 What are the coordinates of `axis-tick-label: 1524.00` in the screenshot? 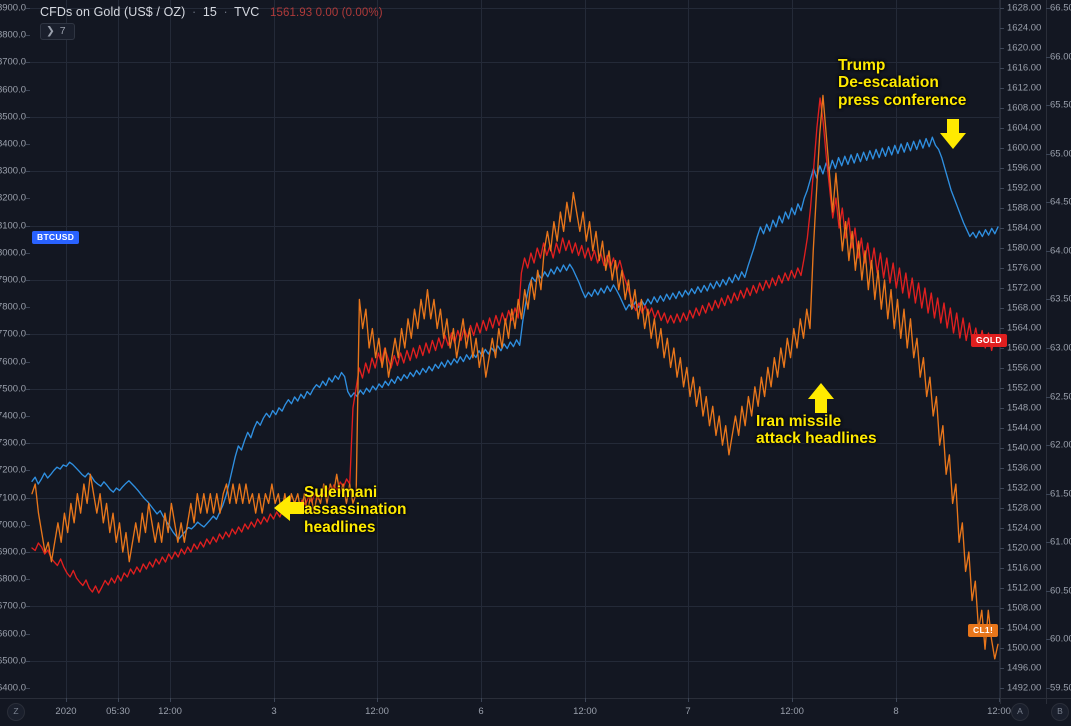 It's located at (1024, 528).